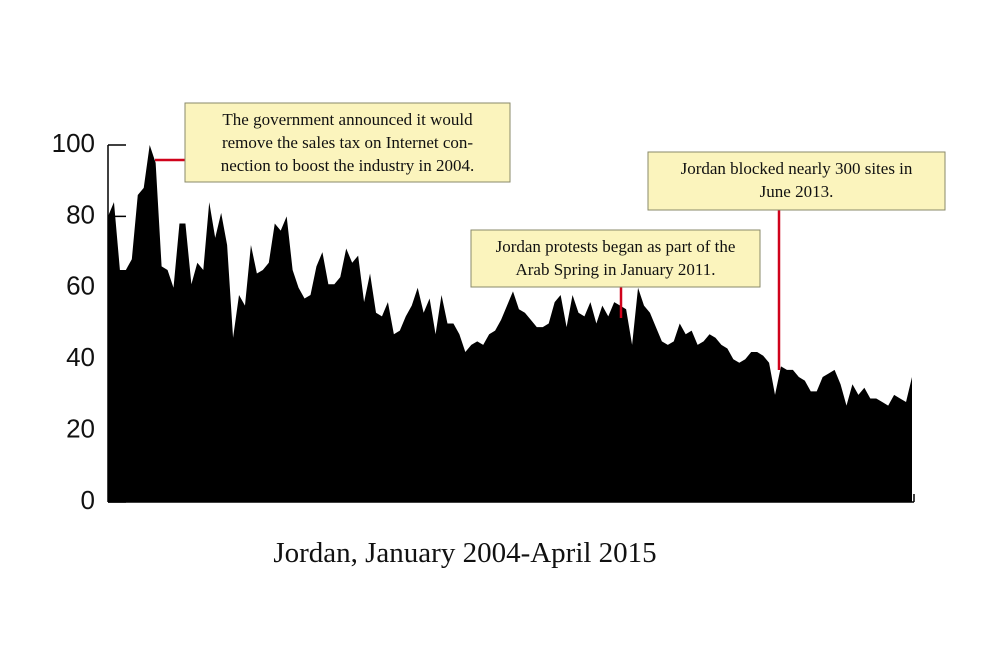 The image size is (1000, 667). I want to click on y-tick-label: 80, so click(80, 214).